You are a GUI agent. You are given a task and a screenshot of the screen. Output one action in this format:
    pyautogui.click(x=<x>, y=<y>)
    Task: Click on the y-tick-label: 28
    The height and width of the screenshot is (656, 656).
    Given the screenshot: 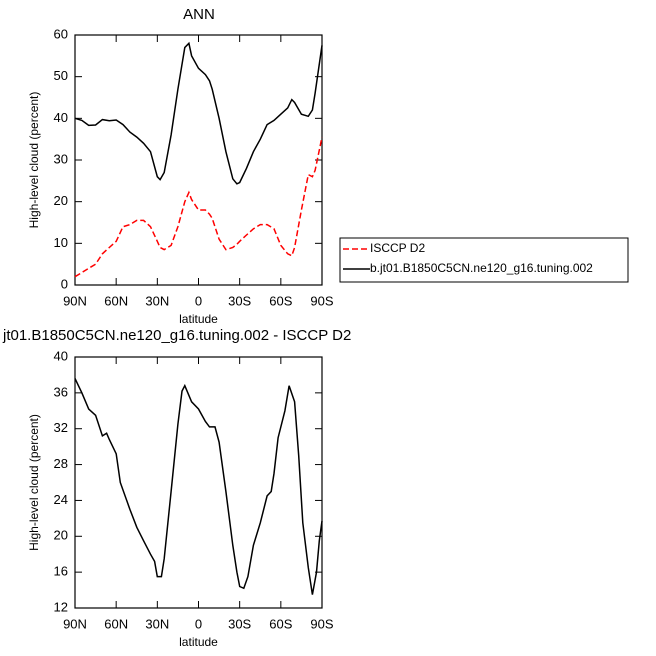 What is the action you would take?
    pyautogui.click(x=61, y=463)
    